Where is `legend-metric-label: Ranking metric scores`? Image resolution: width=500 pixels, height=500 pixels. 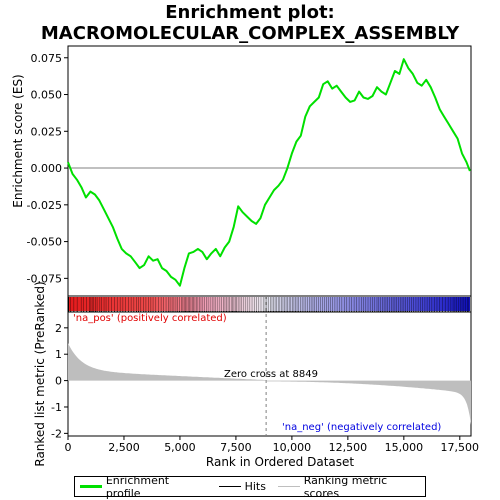
legend-metric-label: Ranking metric scores is located at coordinates (345, 486).